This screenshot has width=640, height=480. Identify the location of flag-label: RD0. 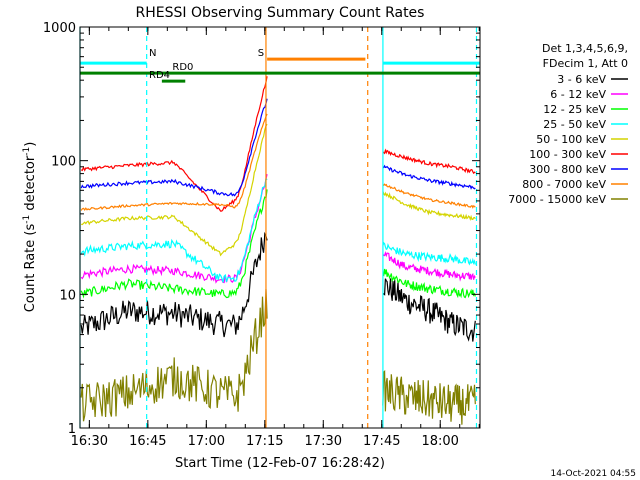
(182, 67).